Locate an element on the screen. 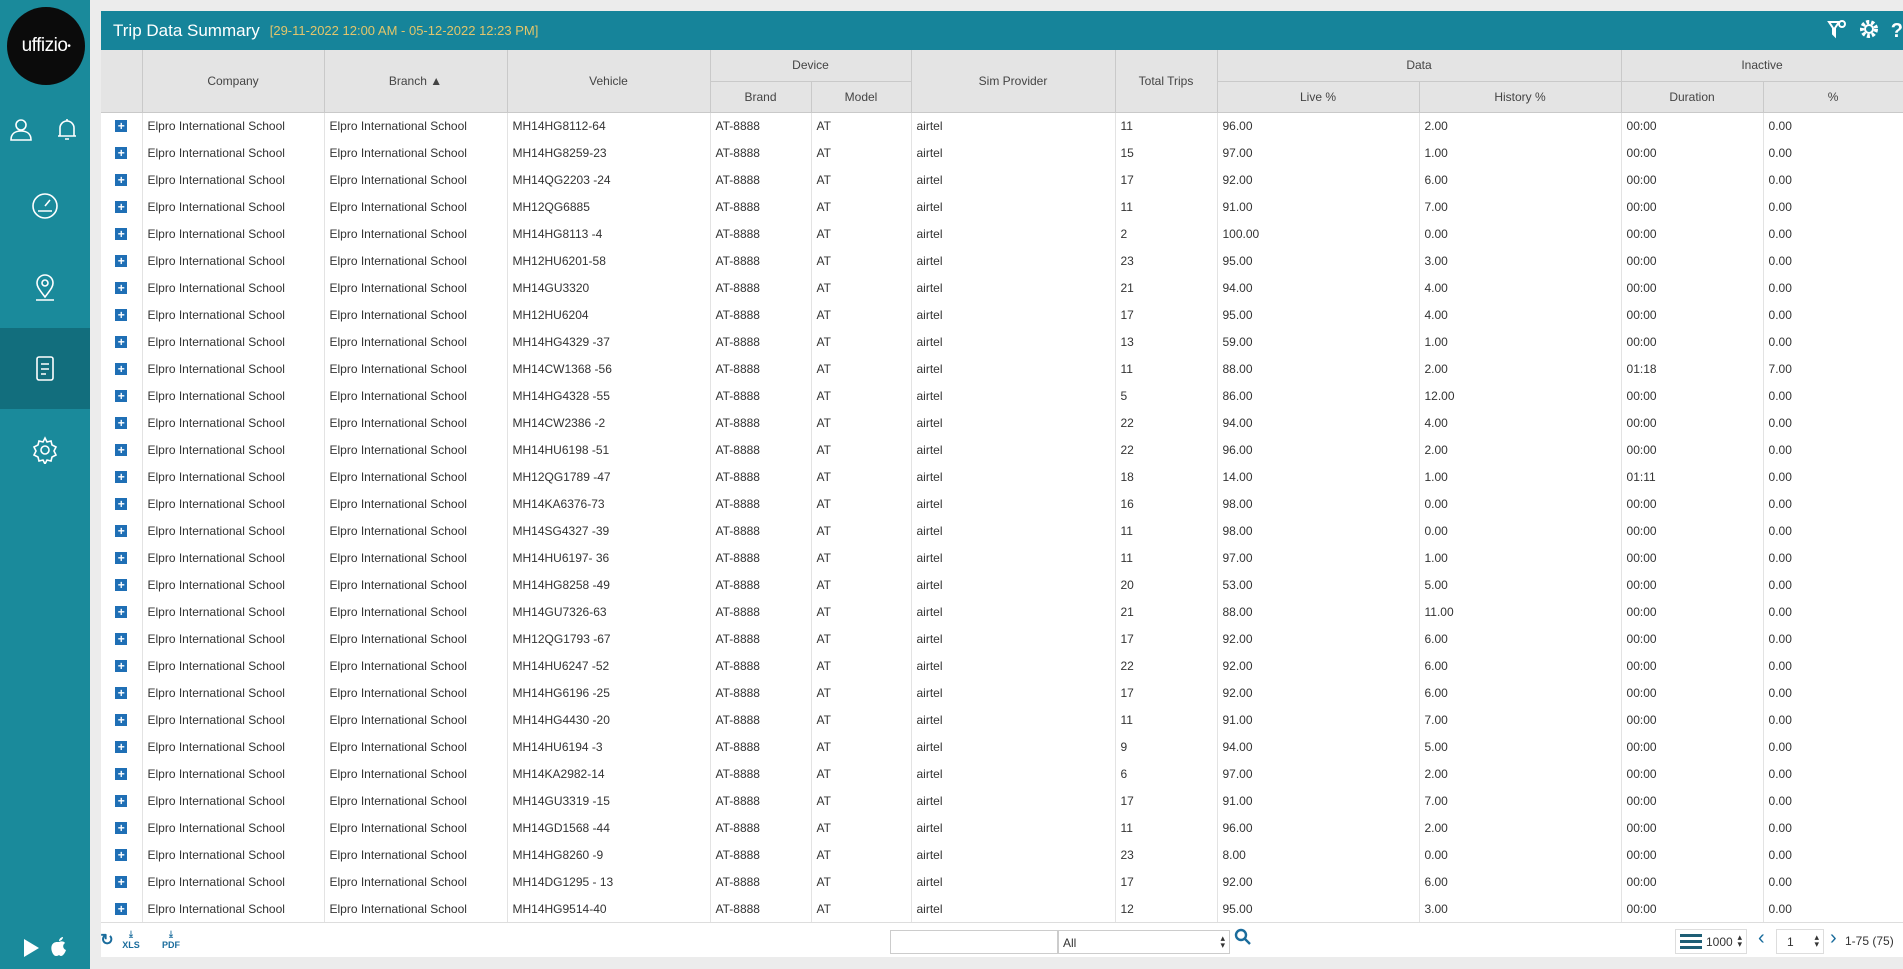 The image size is (1903, 969). cell-vehicle: MH14HU6247 -52 is located at coordinates (609, 665).